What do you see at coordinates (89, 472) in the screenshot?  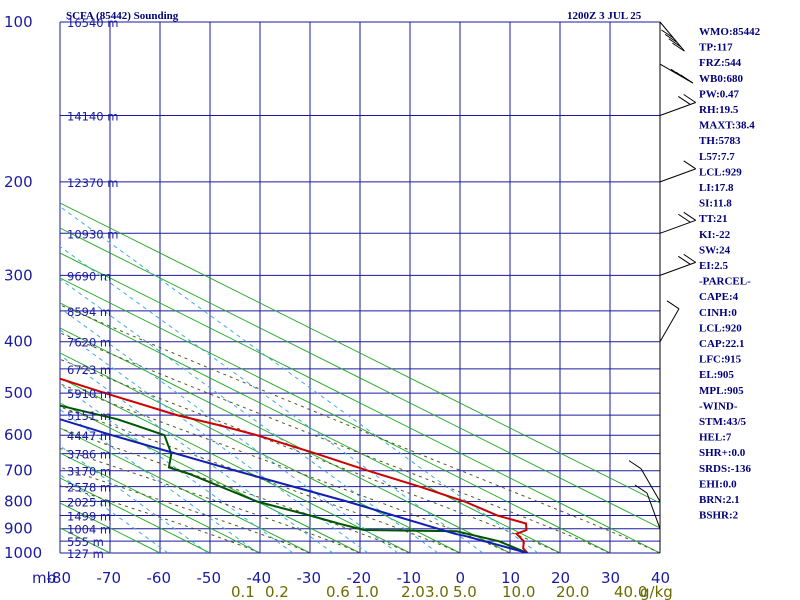 I see `height-label: 3170 m` at bounding box center [89, 472].